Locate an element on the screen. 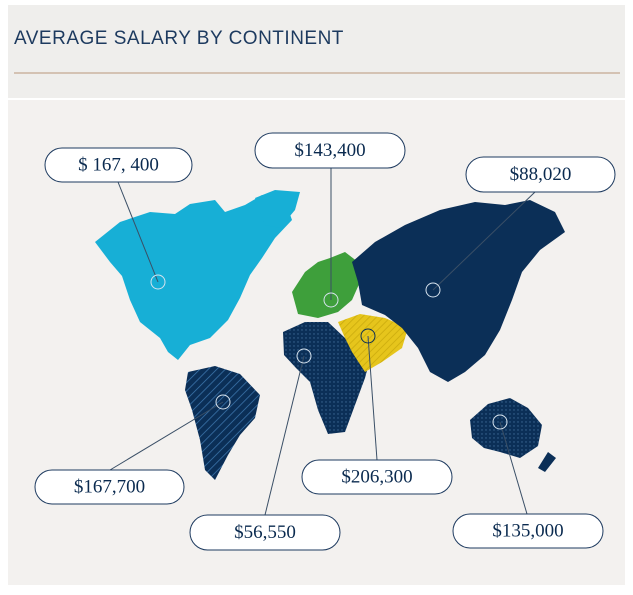 This screenshot has height=595, width=633. greenland is located at coordinates (277, 209).